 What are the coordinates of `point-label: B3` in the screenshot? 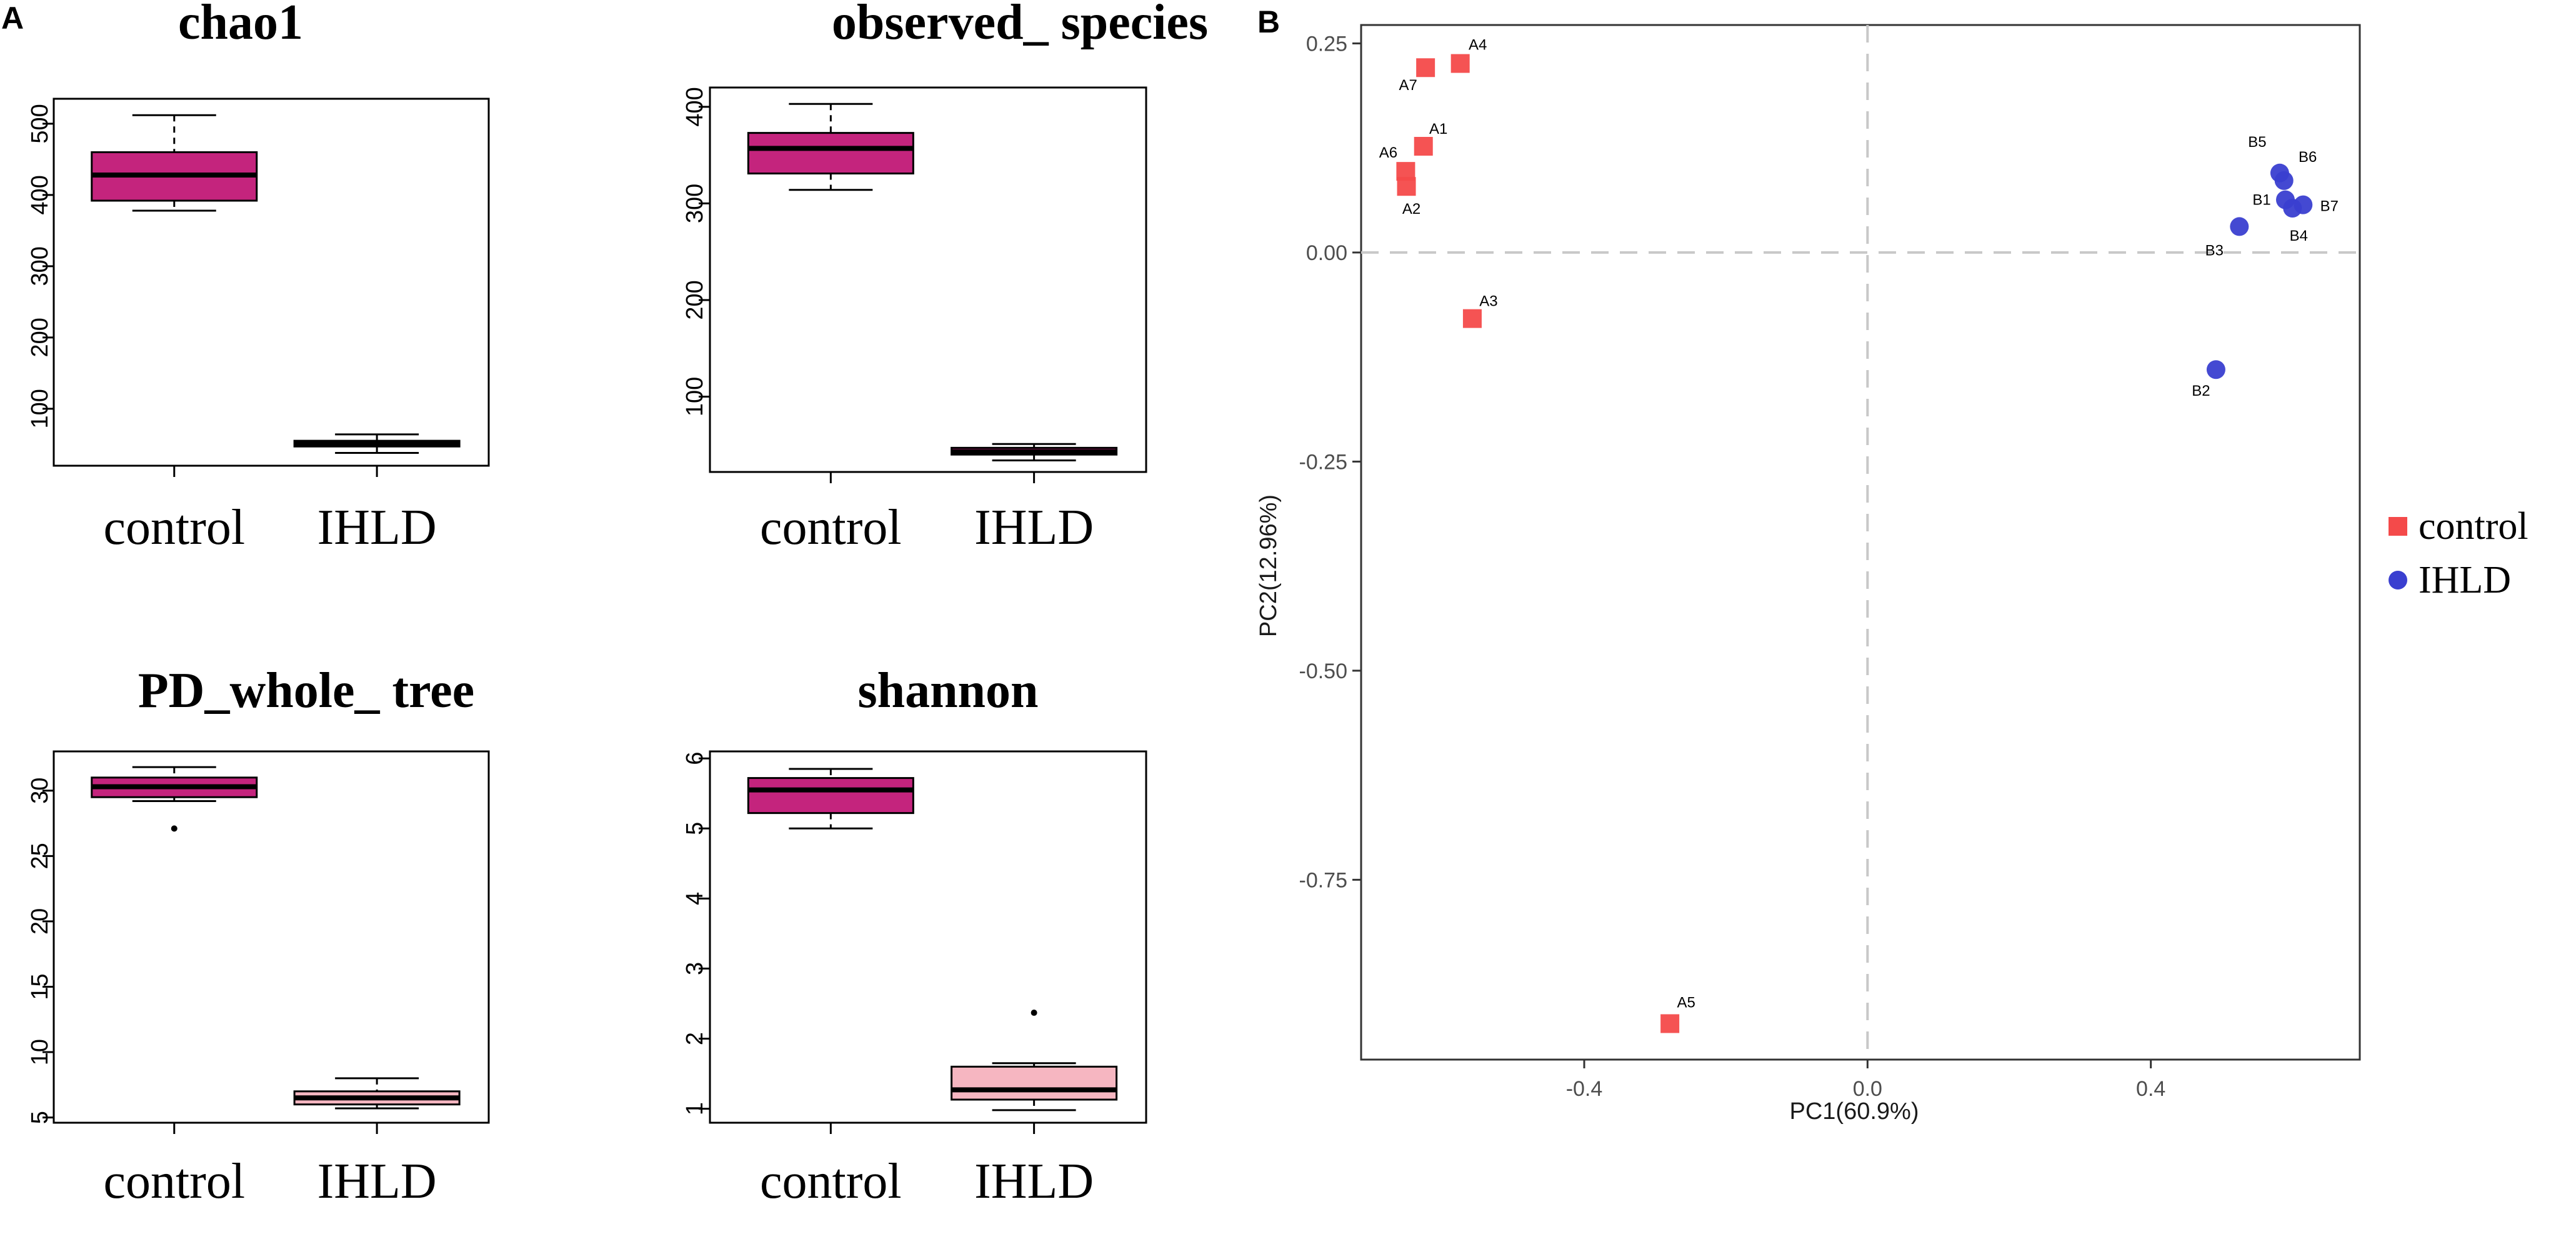 It's located at (2214, 250).